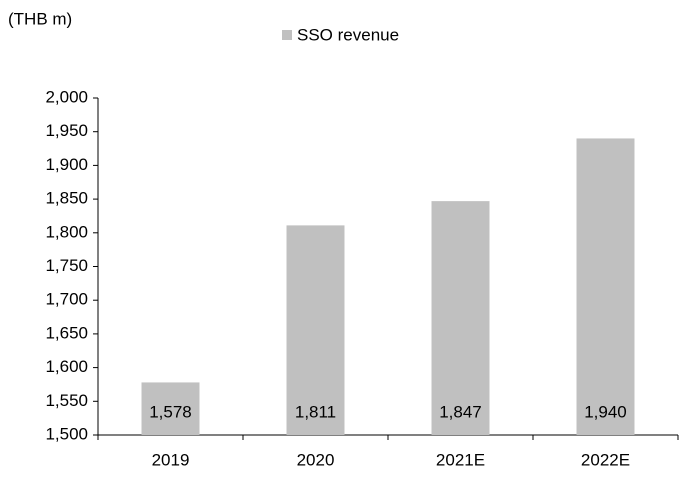 This screenshot has width=680, height=477. Describe the element at coordinates (66, 400) in the screenshot. I see `y-tick-label: 1,550` at that location.